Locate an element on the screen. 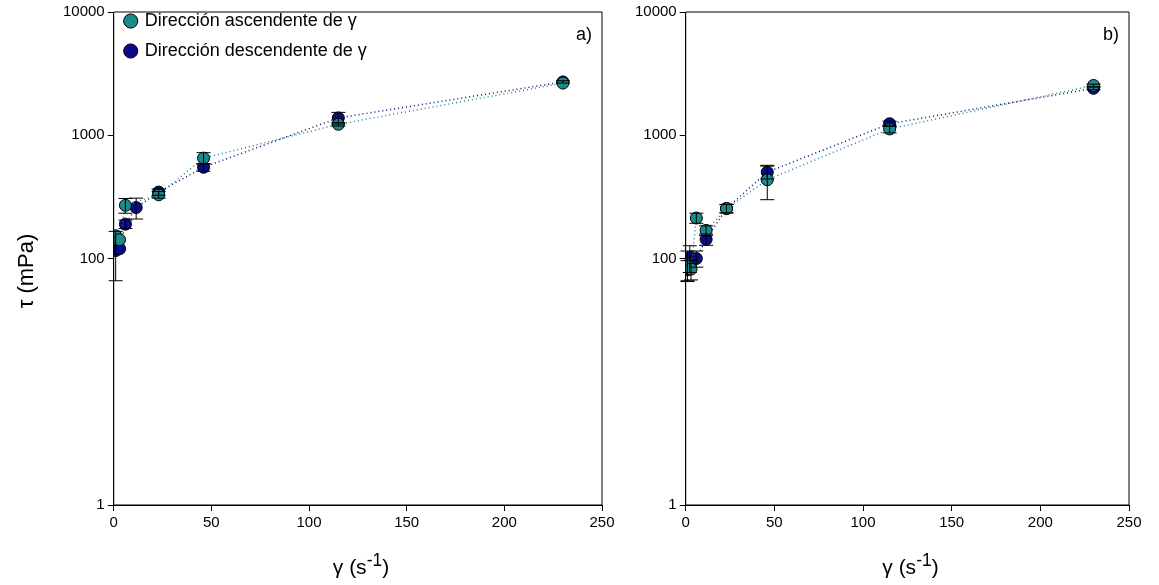  annotation: a) is located at coordinates (583, 33).